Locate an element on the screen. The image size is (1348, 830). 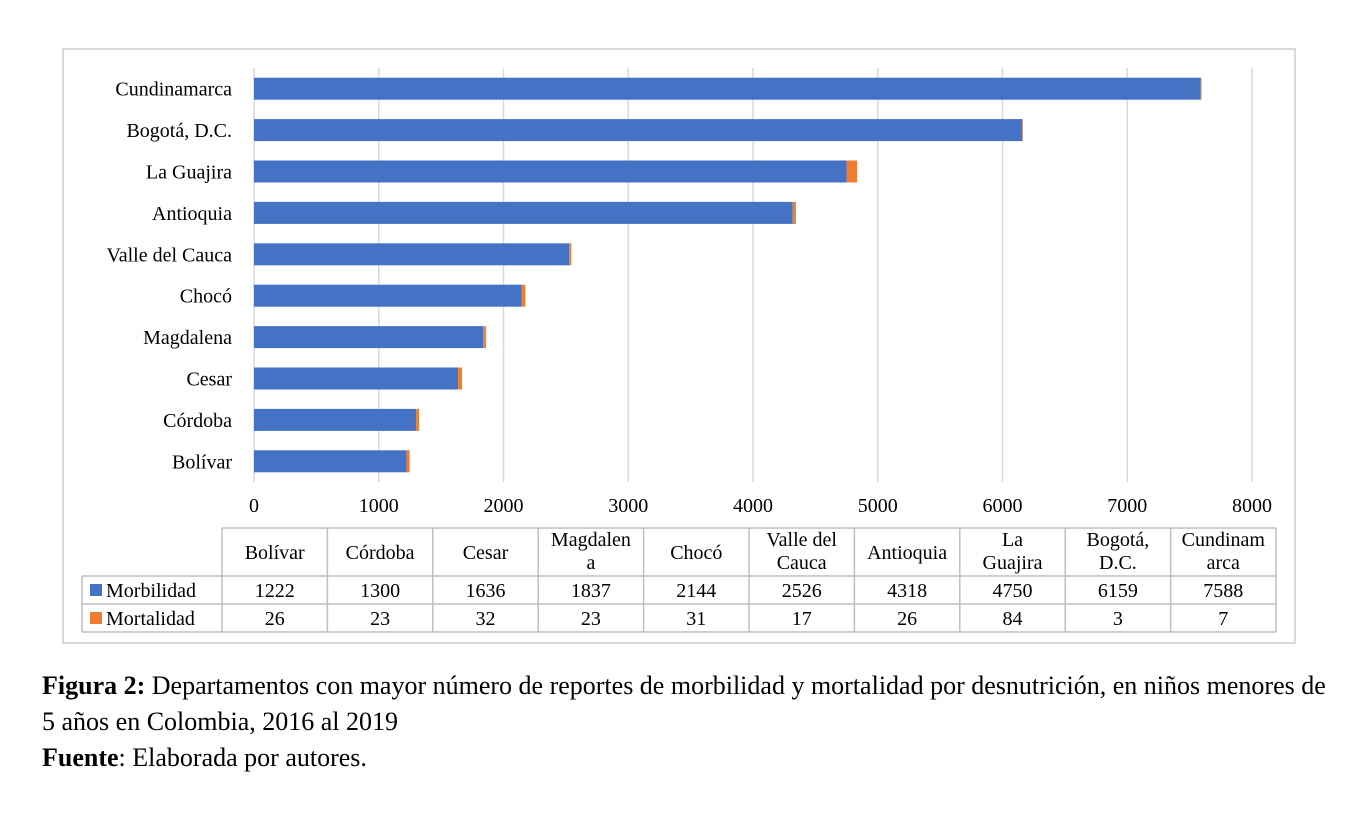
category-label: Cundinamarca is located at coordinates (173, 90).